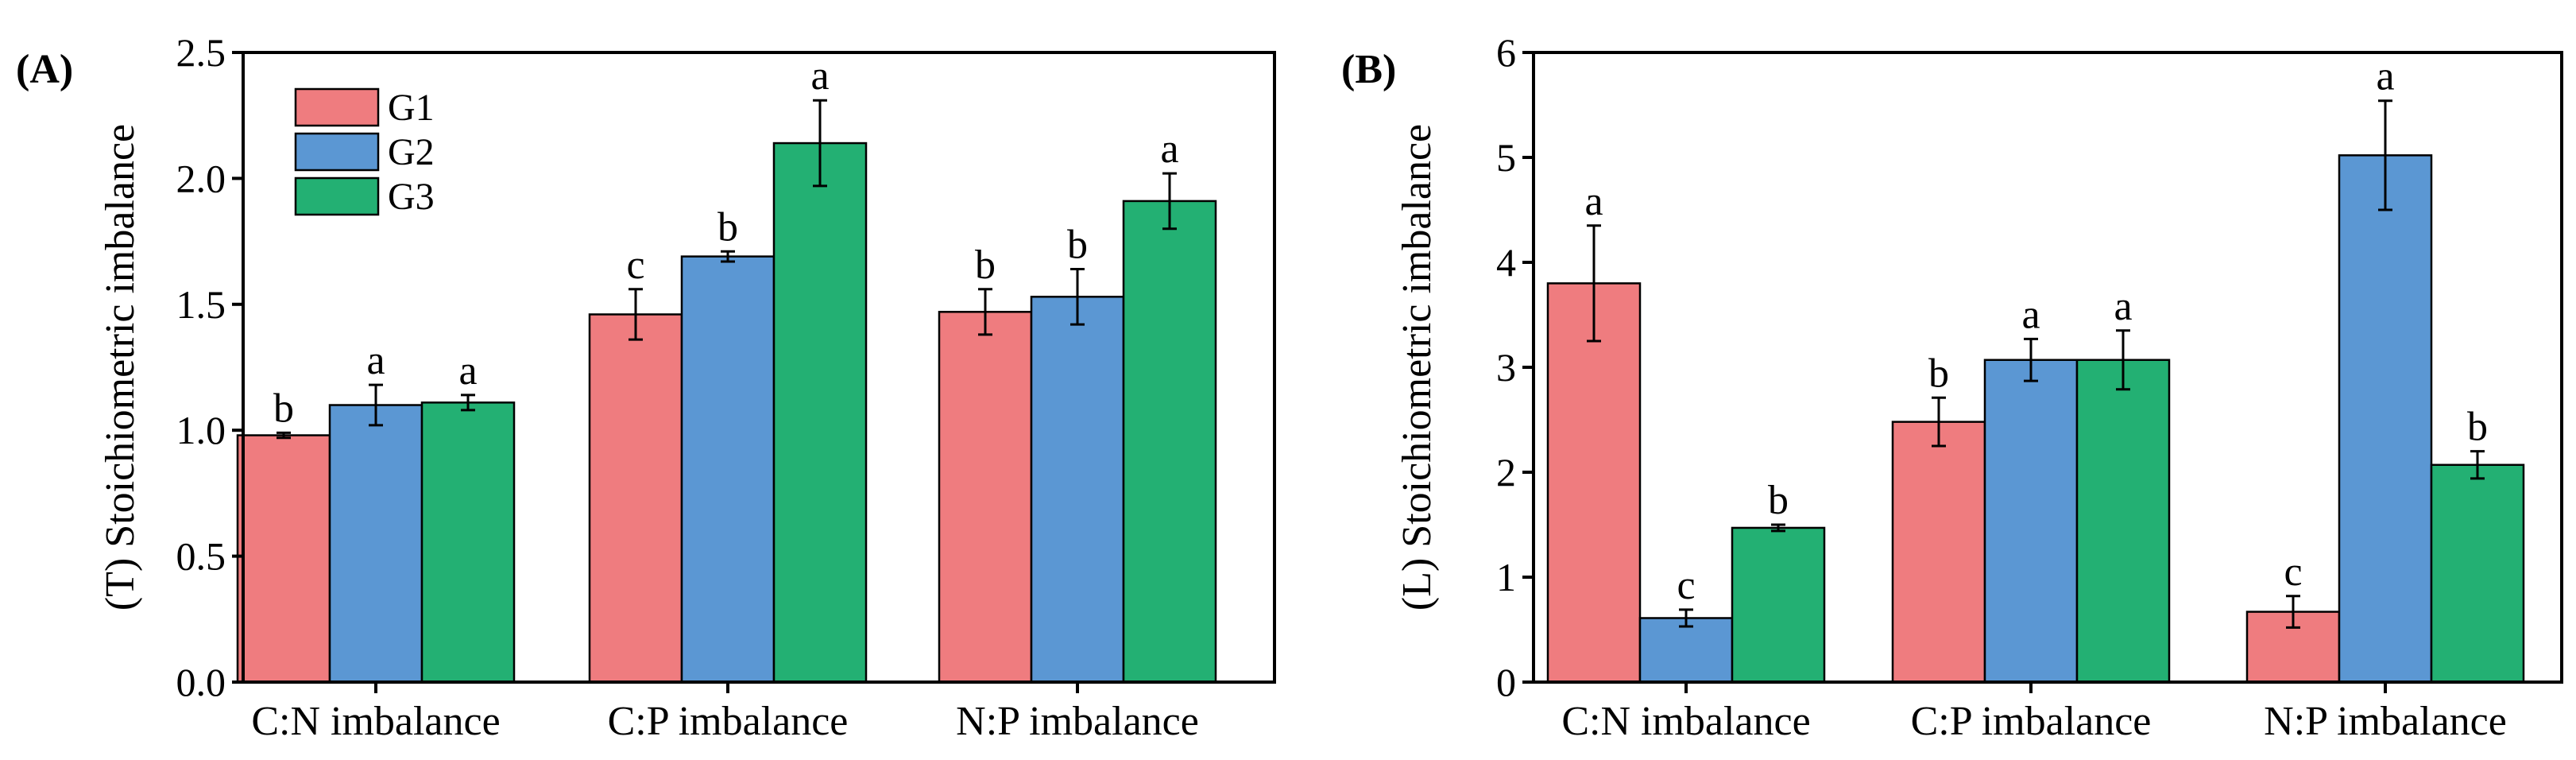  I want to click on y-tick-label: 2, so click(1506, 472).